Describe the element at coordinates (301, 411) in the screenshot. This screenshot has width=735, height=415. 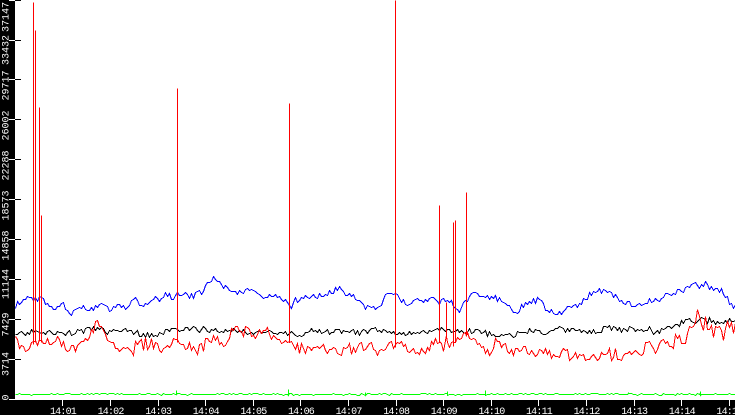
I see `svg-text: 14:06` at that location.